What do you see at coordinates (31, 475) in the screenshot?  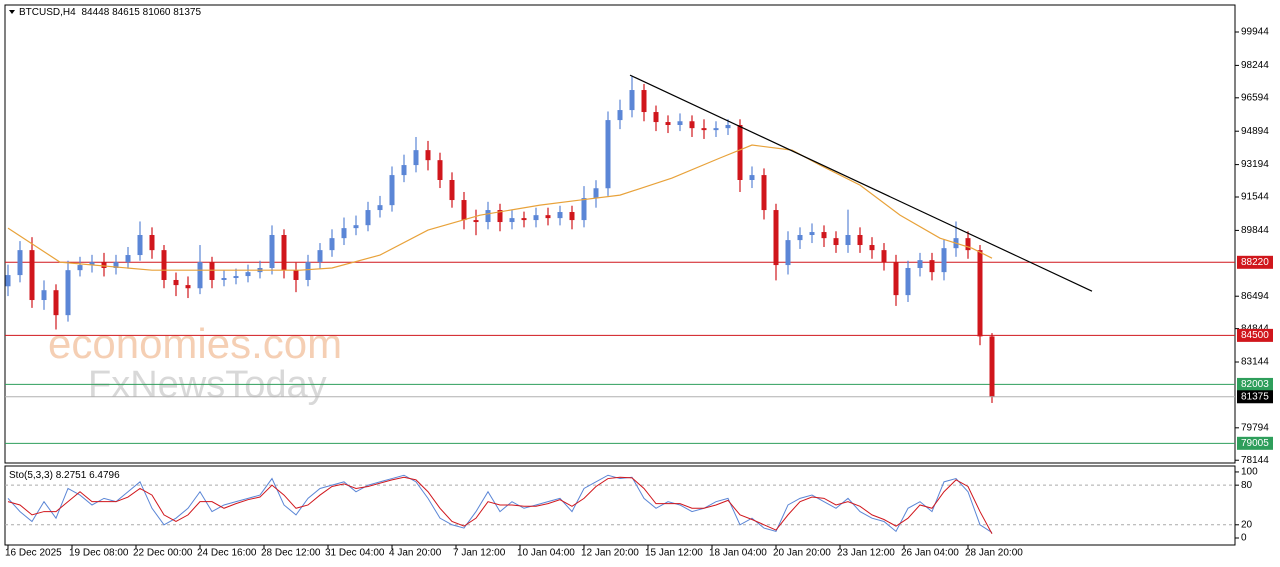 I see `stoch-title: Sto(5,3,3)` at bounding box center [31, 475].